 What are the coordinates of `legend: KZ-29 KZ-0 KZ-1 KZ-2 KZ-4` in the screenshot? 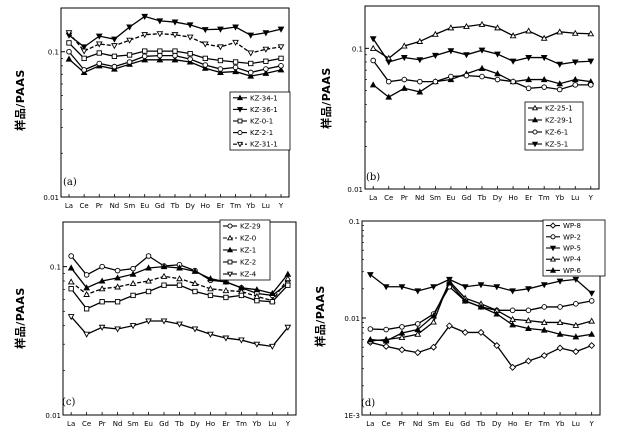 It's located at (245, 250).